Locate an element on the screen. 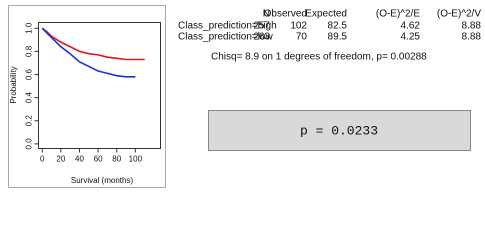 This screenshot has height=240, width=485. y-tick-label: 1.0 is located at coordinates (29, 28).